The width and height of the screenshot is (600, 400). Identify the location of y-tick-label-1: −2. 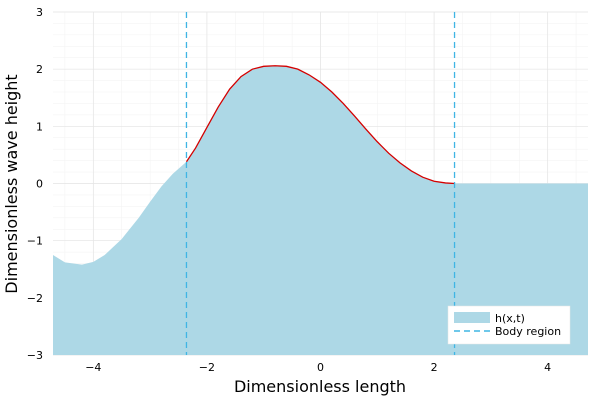
(35, 298).